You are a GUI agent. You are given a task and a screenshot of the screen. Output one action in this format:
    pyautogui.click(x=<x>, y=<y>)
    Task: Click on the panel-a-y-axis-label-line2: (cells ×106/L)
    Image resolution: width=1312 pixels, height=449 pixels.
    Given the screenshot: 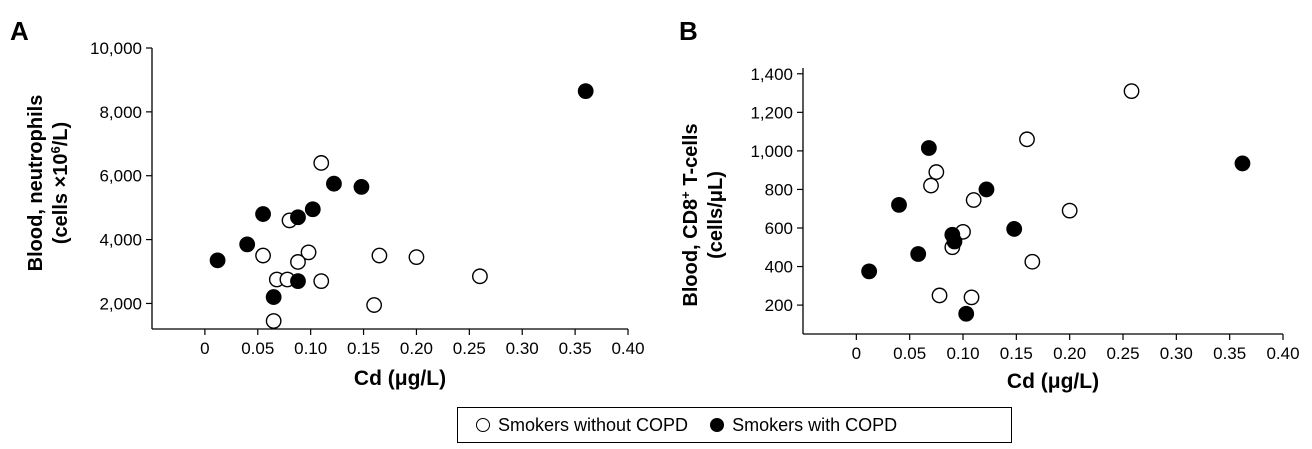 What is the action you would take?
    pyautogui.click(x=60, y=183)
    